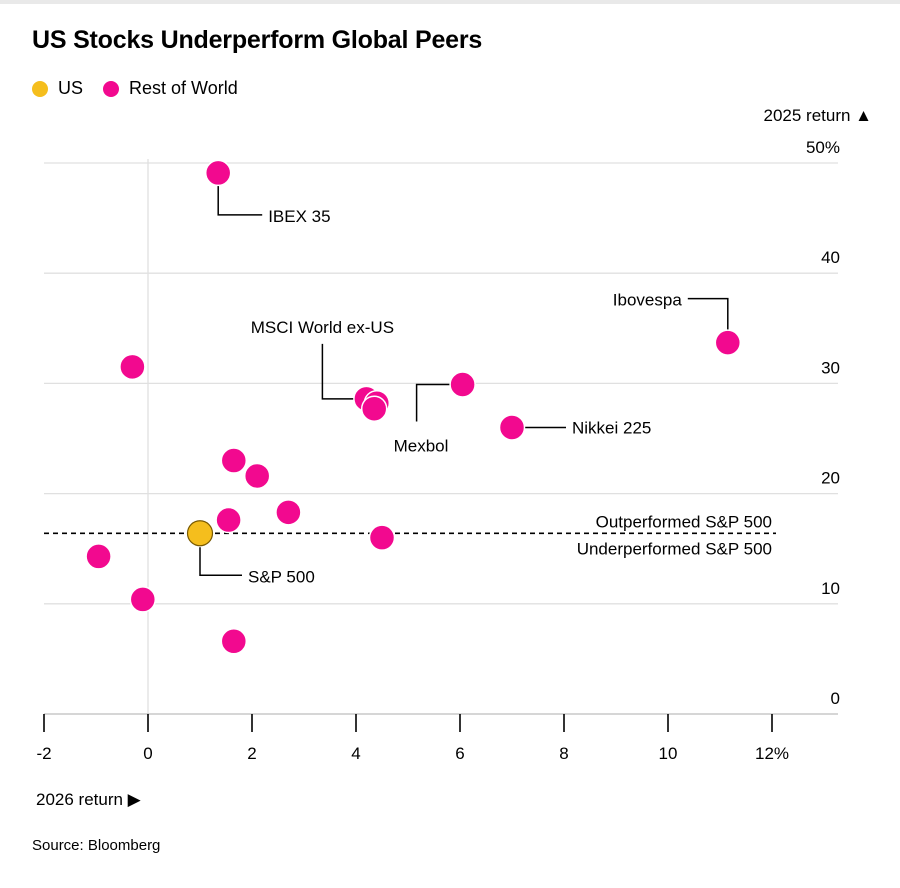  I want to click on x-tick-label: 0, so click(147, 753).